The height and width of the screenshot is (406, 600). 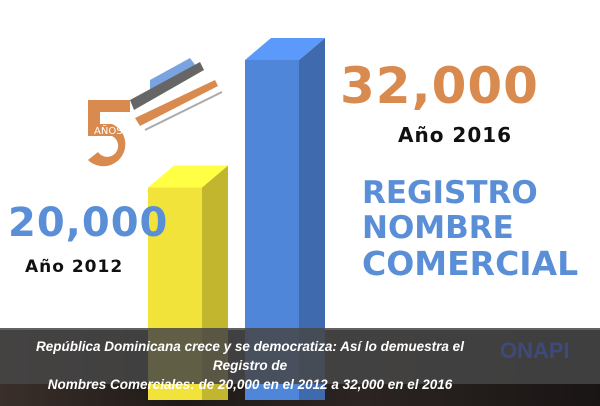 I want to click on value-label-2012: 20,000, so click(x=88, y=223).